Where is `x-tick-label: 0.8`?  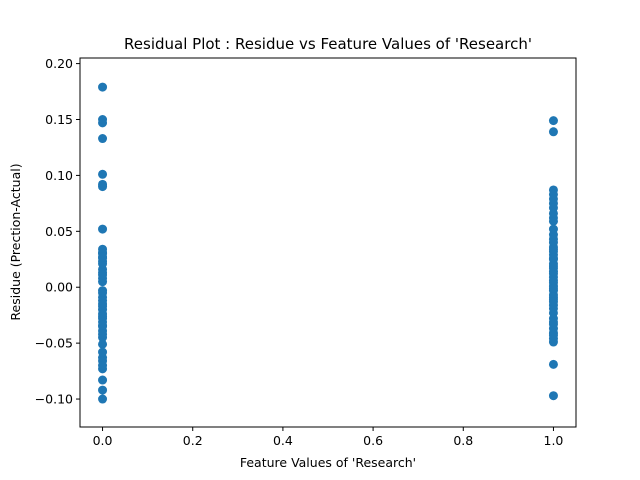
x-tick-label: 0.8 is located at coordinates (463, 440).